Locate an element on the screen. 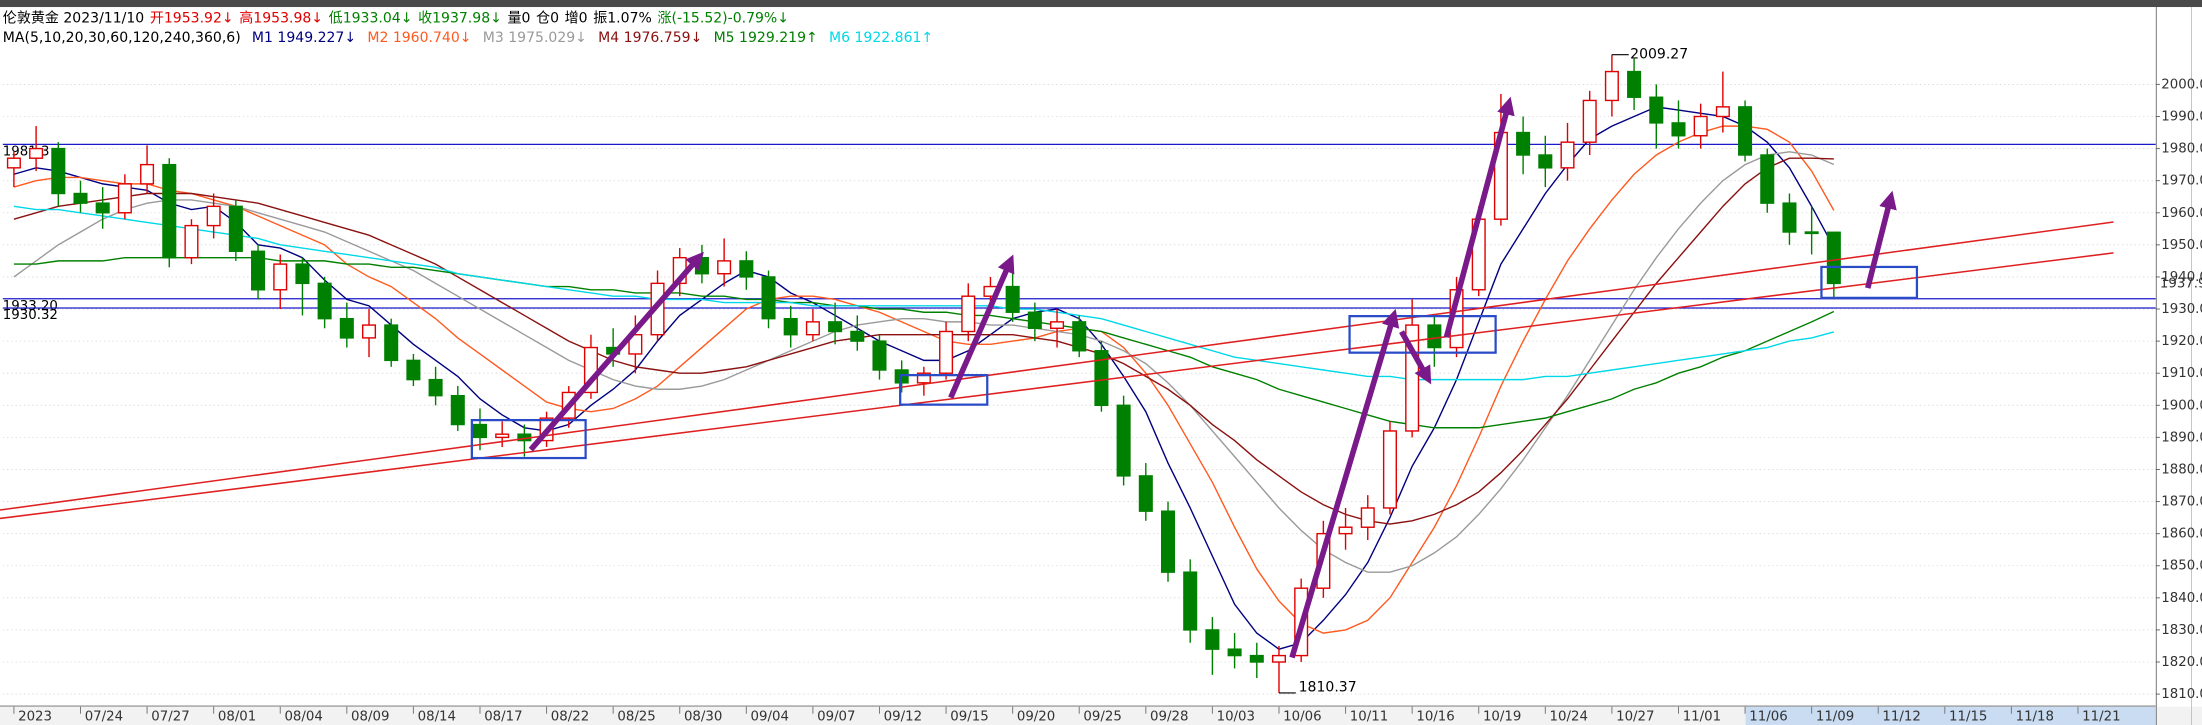 The image size is (2202, 725). x-tick-label: 08/25 is located at coordinates (636, 717).